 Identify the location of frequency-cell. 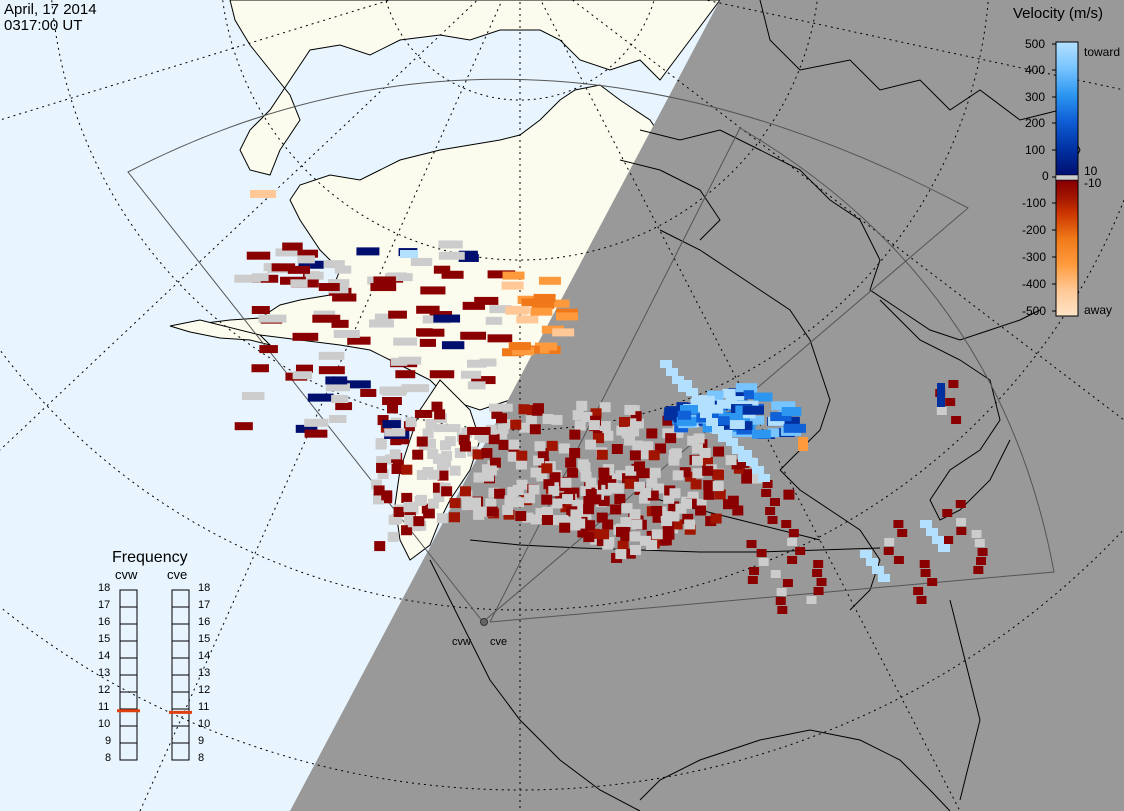
(128, 751).